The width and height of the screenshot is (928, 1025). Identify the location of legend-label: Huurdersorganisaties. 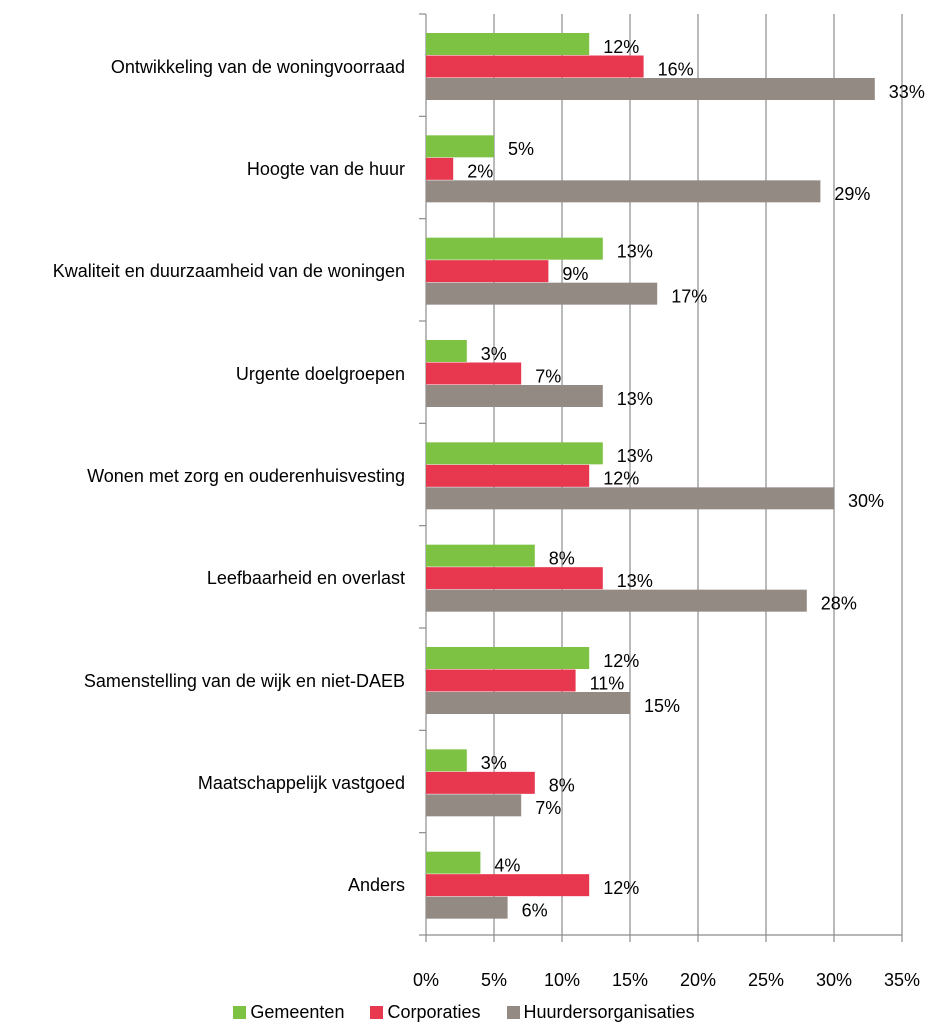
(609, 1012).